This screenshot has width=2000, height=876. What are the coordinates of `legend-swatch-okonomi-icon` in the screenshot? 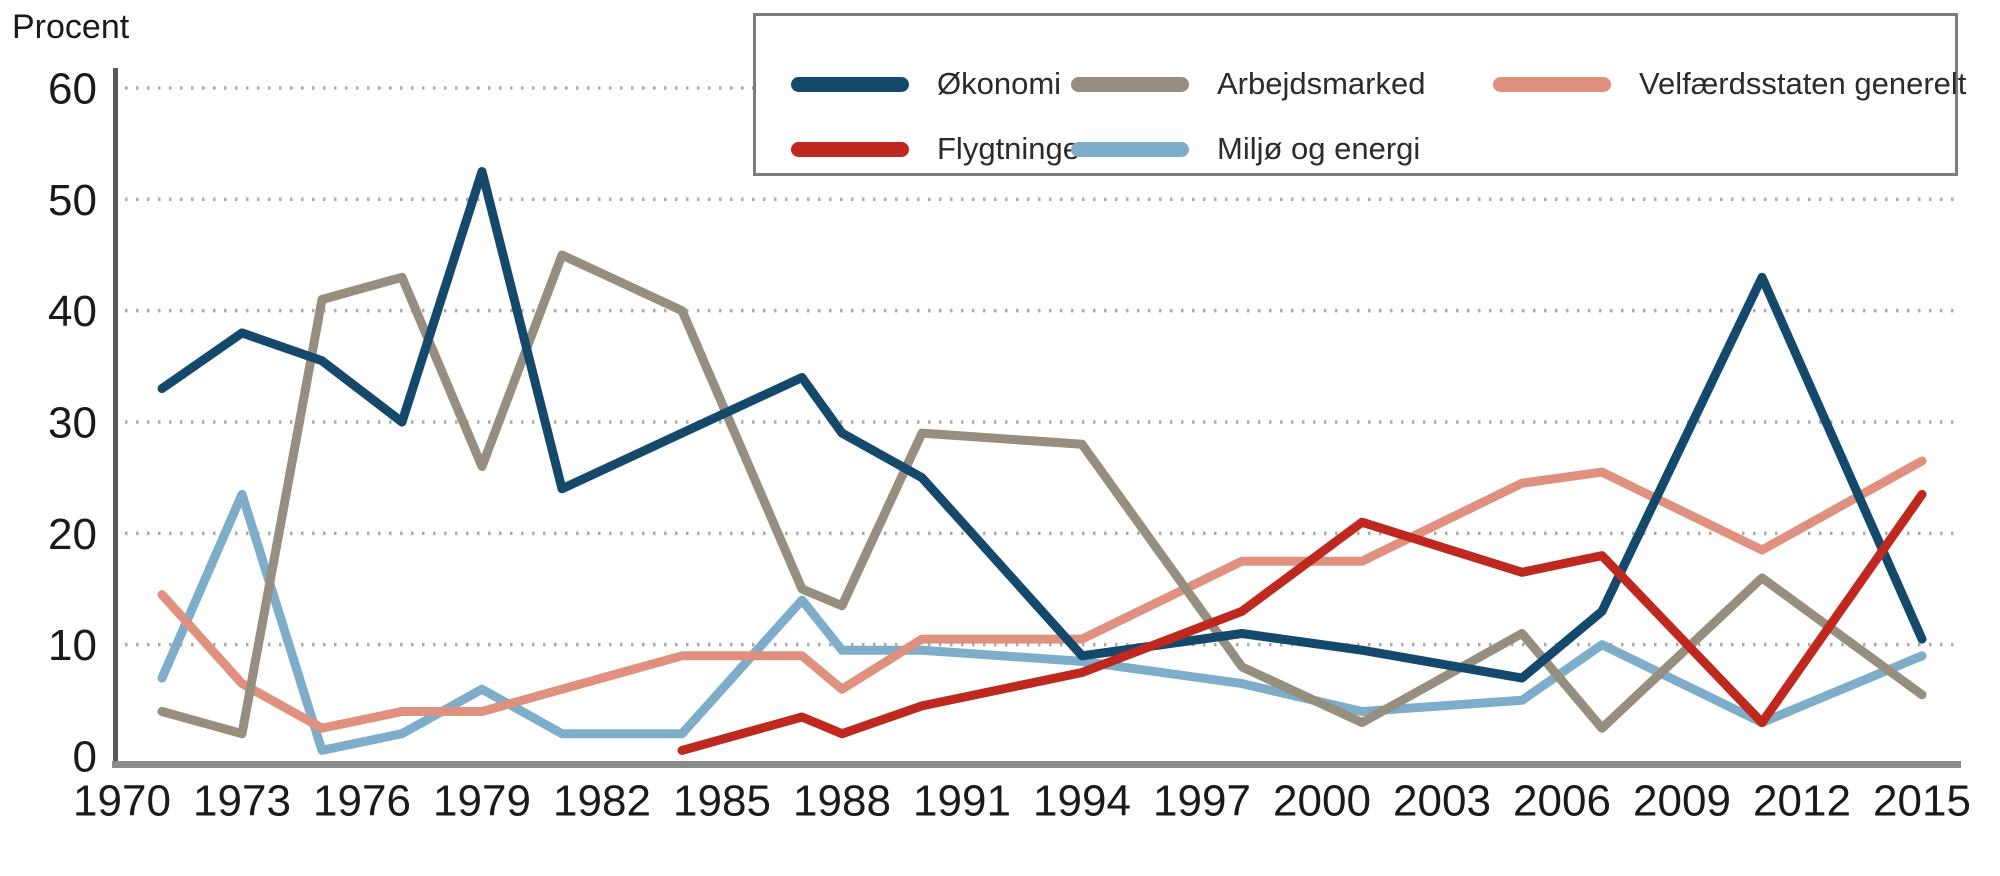 It's located at (850, 84).